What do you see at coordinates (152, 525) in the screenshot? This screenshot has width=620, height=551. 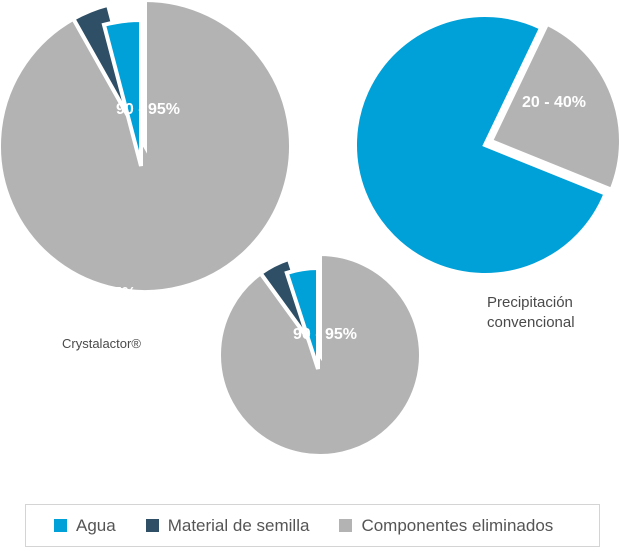 I see `legend-swatch-semilla` at bounding box center [152, 525].